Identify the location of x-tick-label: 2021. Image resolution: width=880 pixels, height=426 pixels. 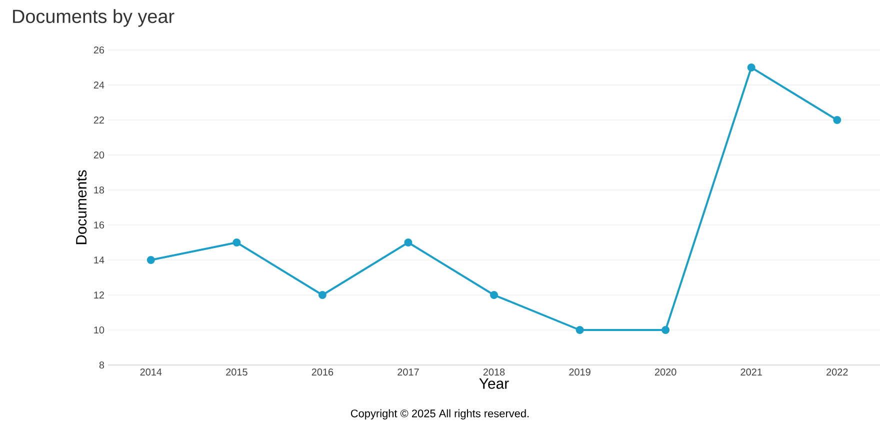
(751, 372).